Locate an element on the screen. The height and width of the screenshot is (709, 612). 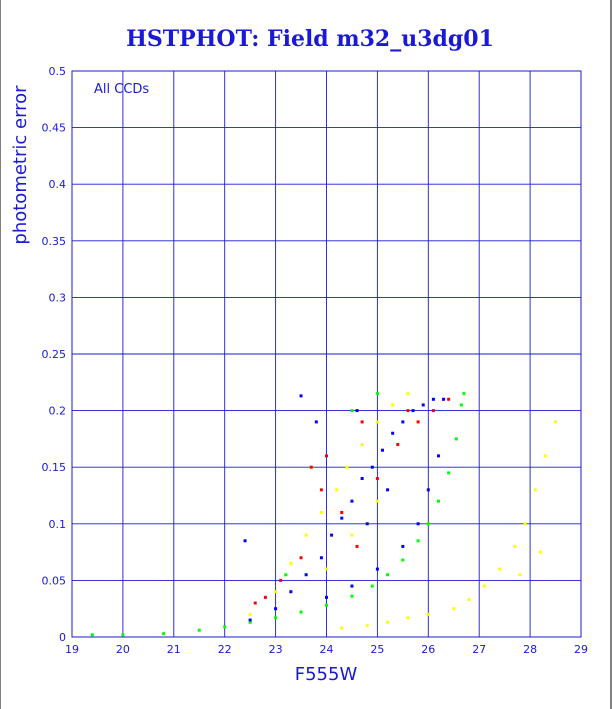
x-tick-label: 19 is located at coordinates (72, 649).